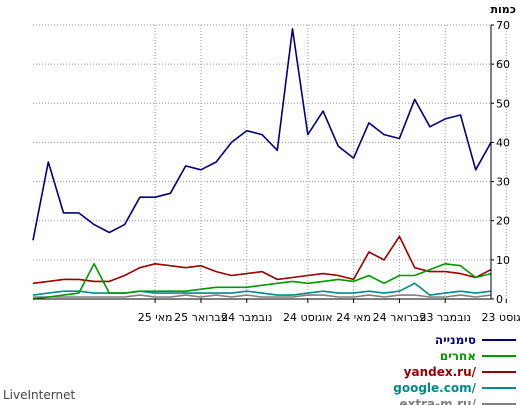  I want to click on legend-item: סימנייה, so click(475, 340).